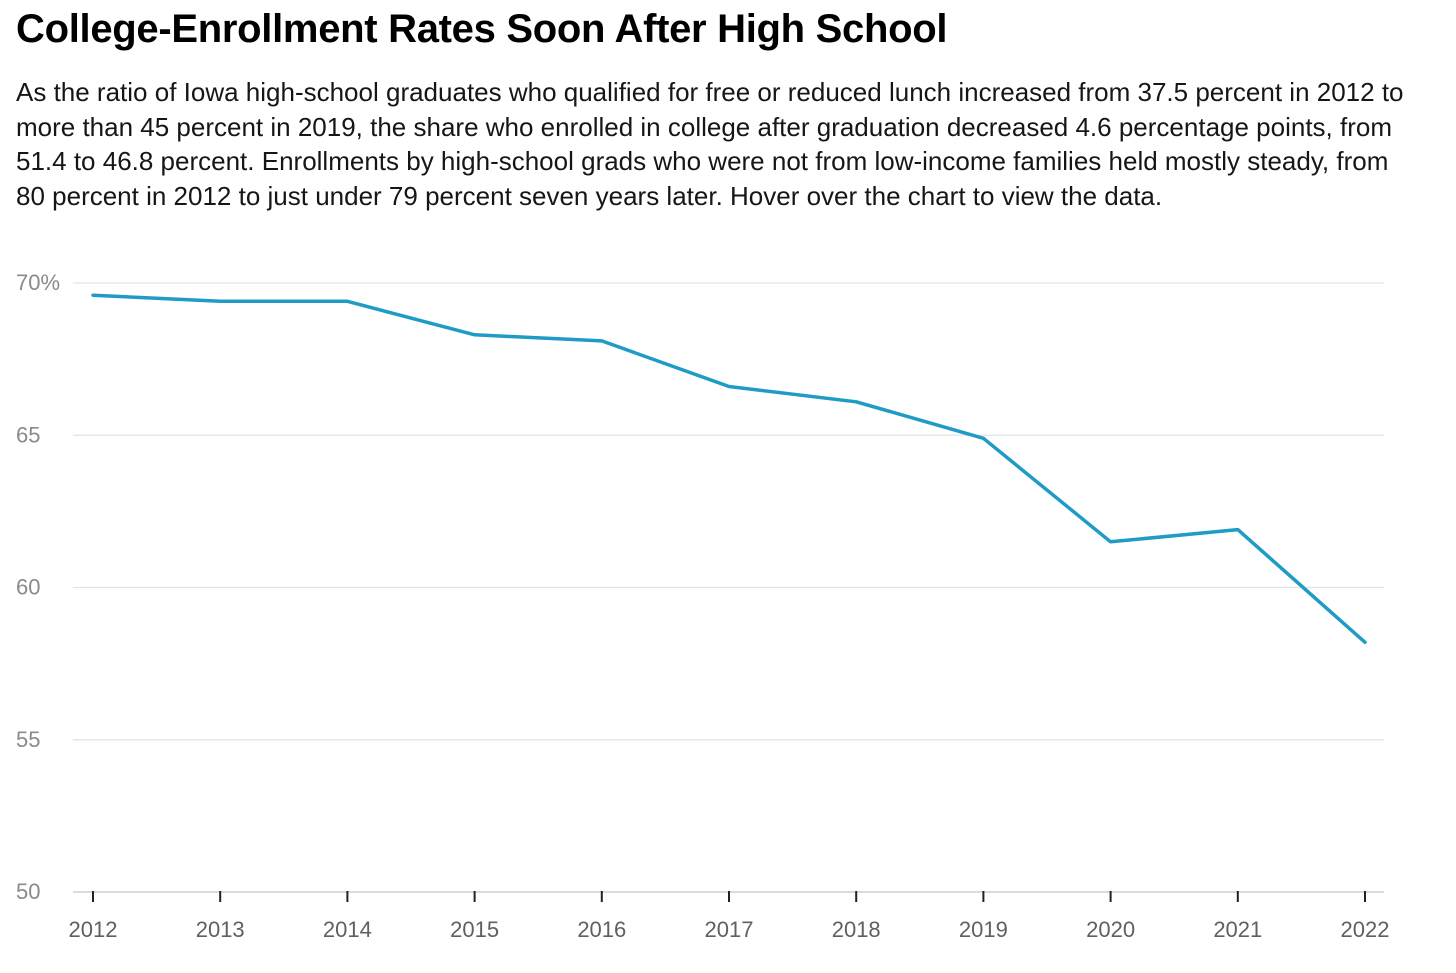 This screenshot has width=1456, height=973. I want to click on x-tick-label: 2018, so click(856, 929).